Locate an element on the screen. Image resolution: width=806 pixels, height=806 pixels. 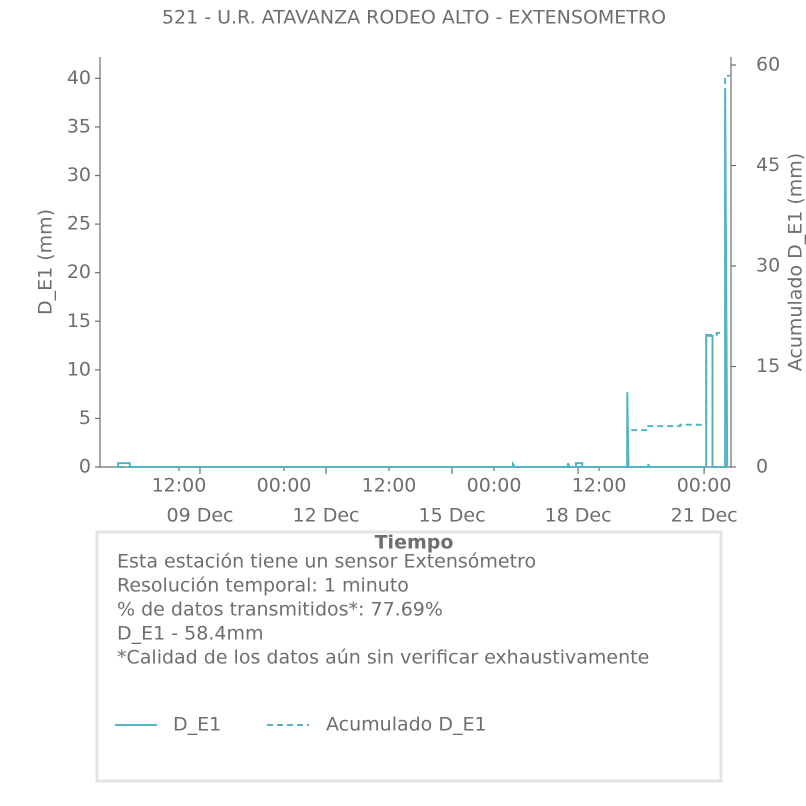
y-tick-label: 40 is located at coordinates (79, 78).